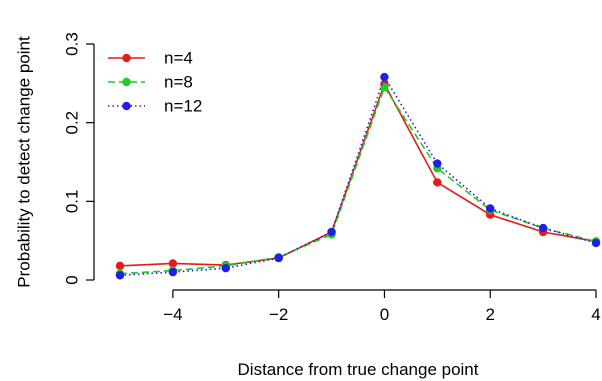 The height and width of the screenshot is (381, 602). Describe the element at coordinates (183, 106) in the screenshot. I see `legend-label: n=12` at that location.